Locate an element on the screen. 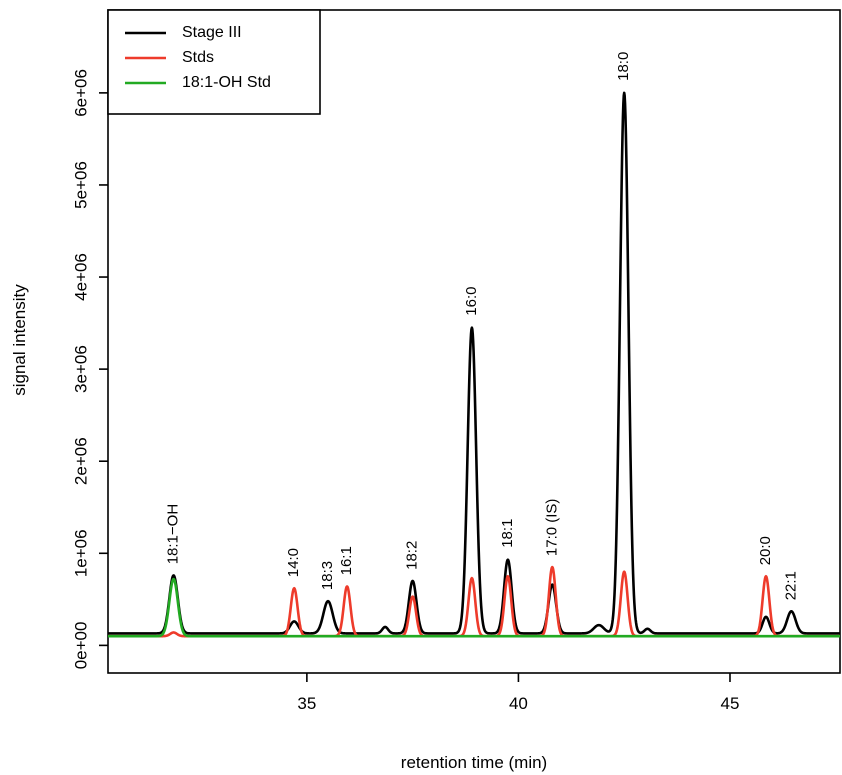 This screenshot has width=842, height=775. peak-label: 14:0 is located at coordinates (293, 562).